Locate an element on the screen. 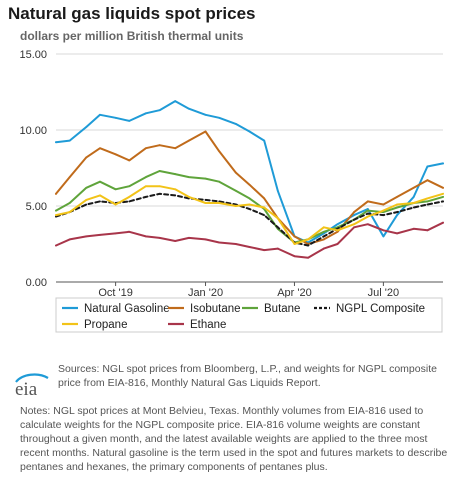 The width and height of the screenshot is (469, 494). legend-label-butane: Butane is located at coordinates (282, 309).